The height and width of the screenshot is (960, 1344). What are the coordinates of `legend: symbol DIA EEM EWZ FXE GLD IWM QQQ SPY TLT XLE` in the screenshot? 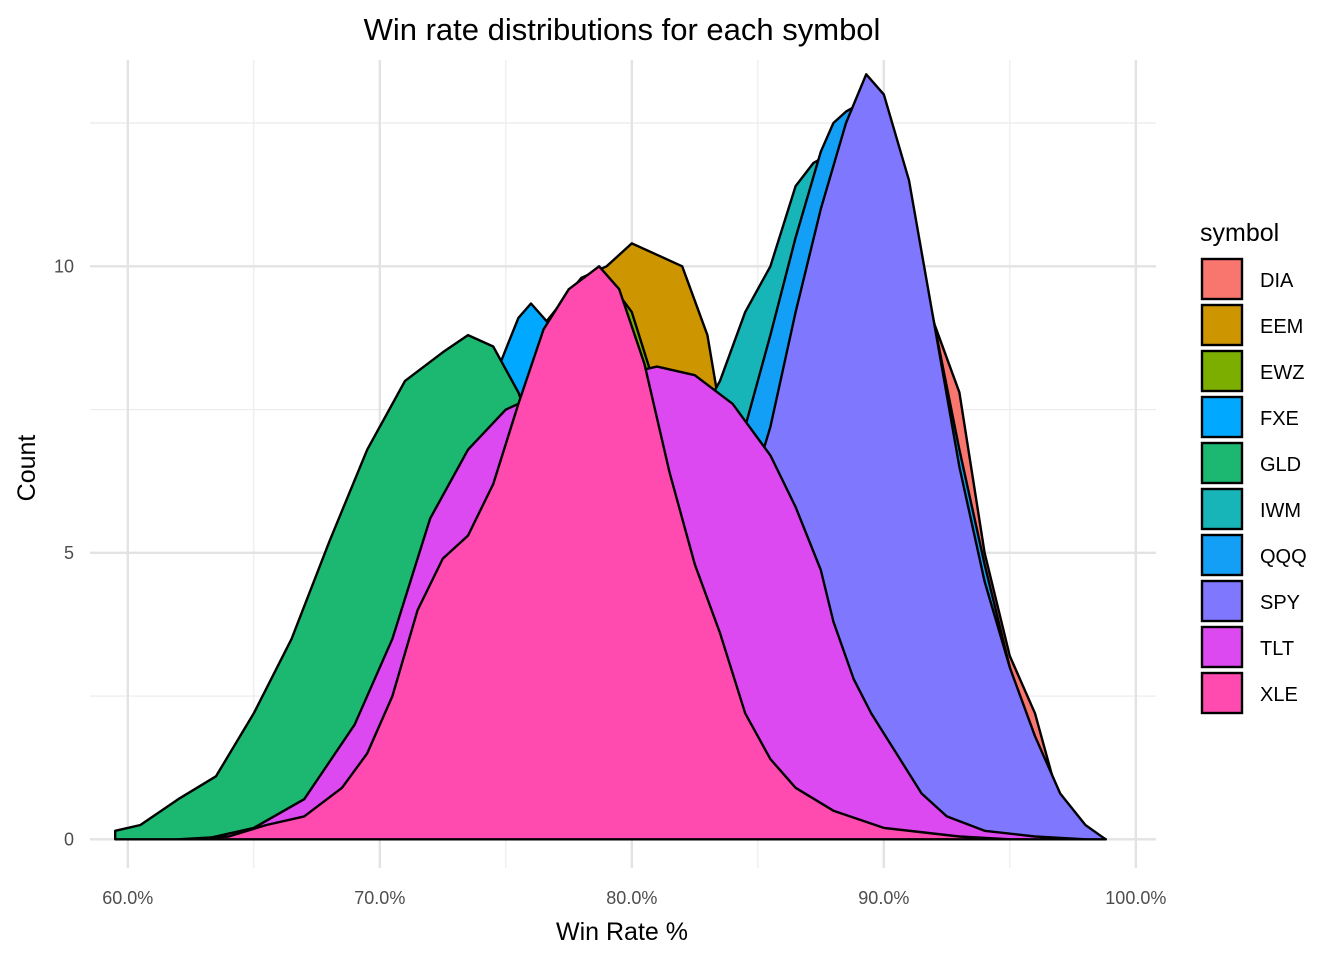 It's located at (1253, 467).